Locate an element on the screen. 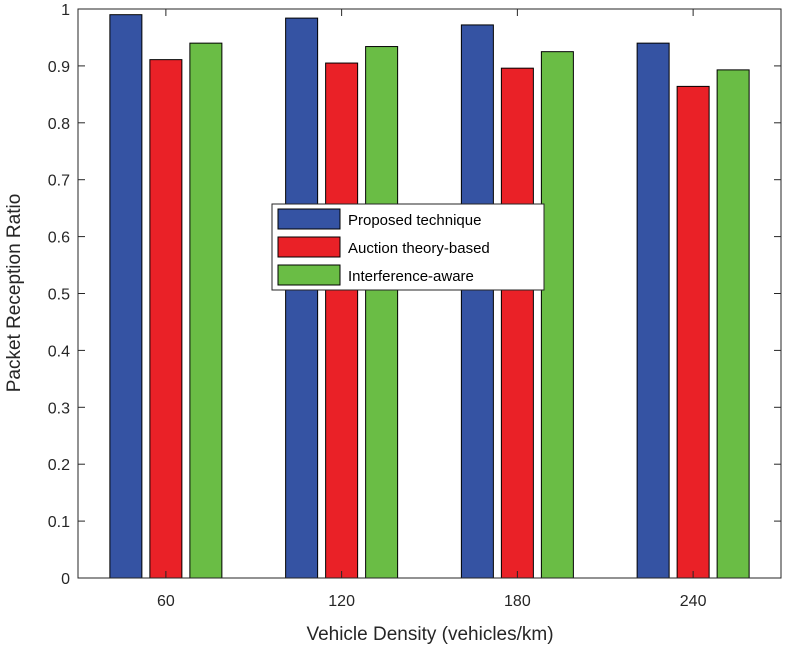  legend-label-interference-aware: Interference-aware is located at coordinates (411, 276).